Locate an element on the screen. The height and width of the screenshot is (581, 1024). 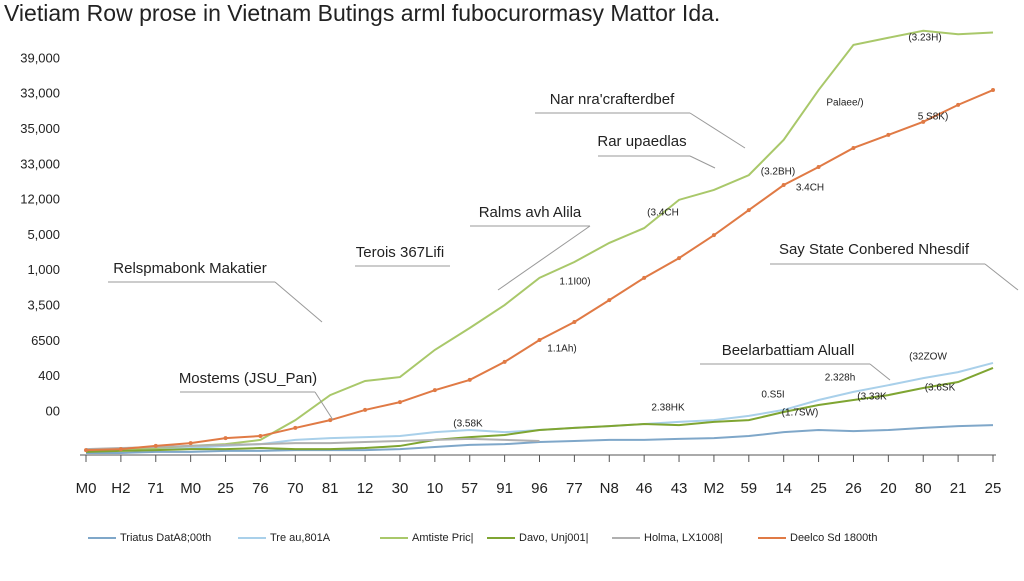
x-tick-label: 26 is located at coordinates (853, 488).